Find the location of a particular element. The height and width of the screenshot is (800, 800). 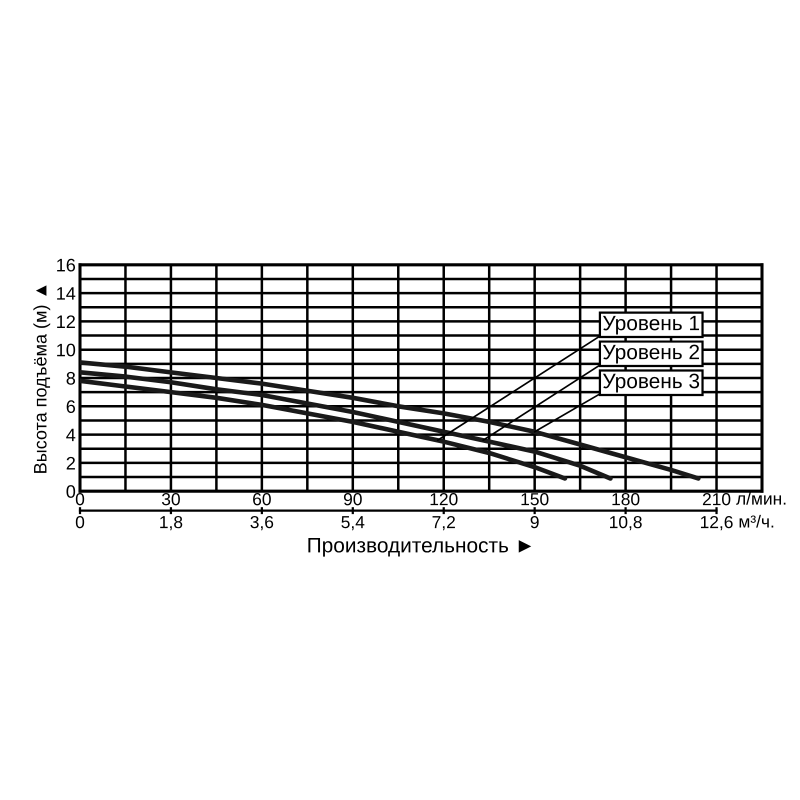

x-tick-label: 120 is located at coordinates (444, 499).